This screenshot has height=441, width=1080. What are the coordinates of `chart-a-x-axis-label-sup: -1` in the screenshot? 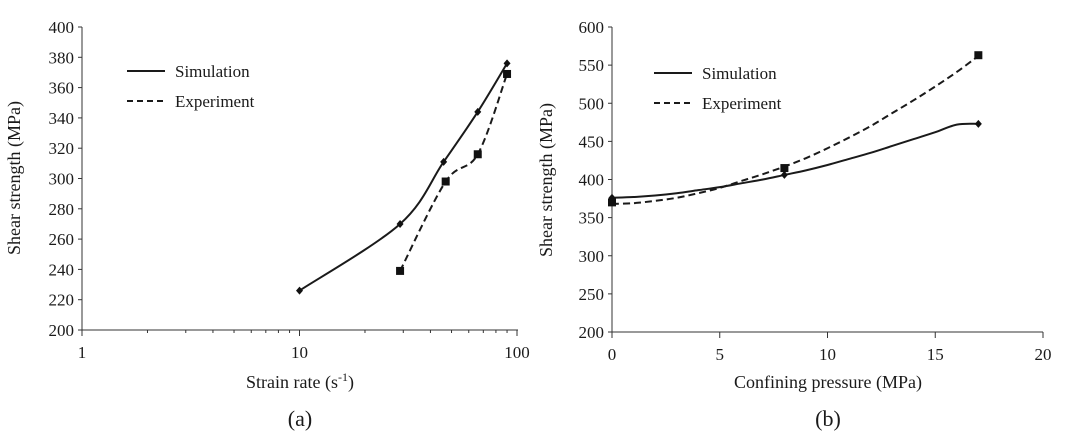 It's located at (343, 377).